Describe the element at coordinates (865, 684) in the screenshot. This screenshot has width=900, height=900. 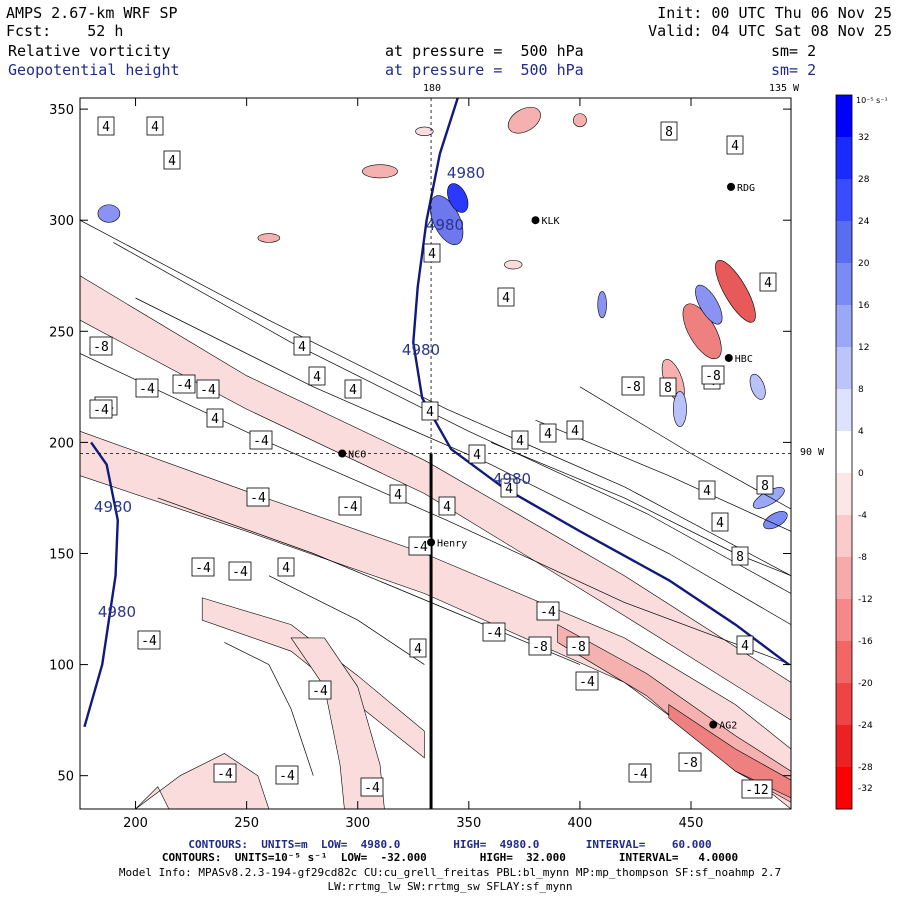
I see `colorbar-tick-label: -20` at that location.